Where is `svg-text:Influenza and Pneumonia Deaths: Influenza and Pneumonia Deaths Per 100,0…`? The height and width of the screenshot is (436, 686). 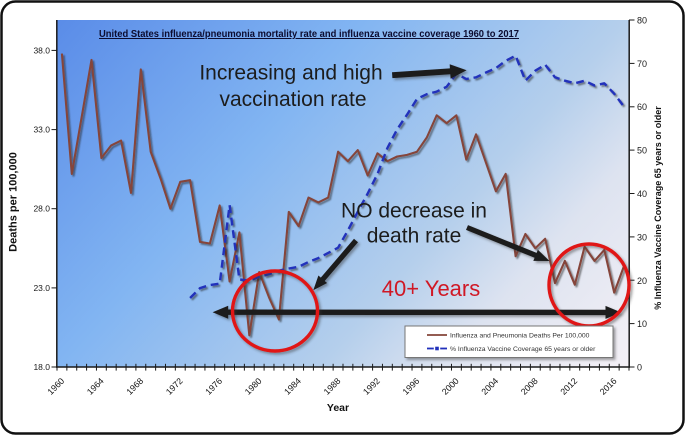 svg-text:Influenza and Pneumonia Deaths: Influenza and Pneumonia Deaths Per 100,0… is located at coordinates (520, 336).